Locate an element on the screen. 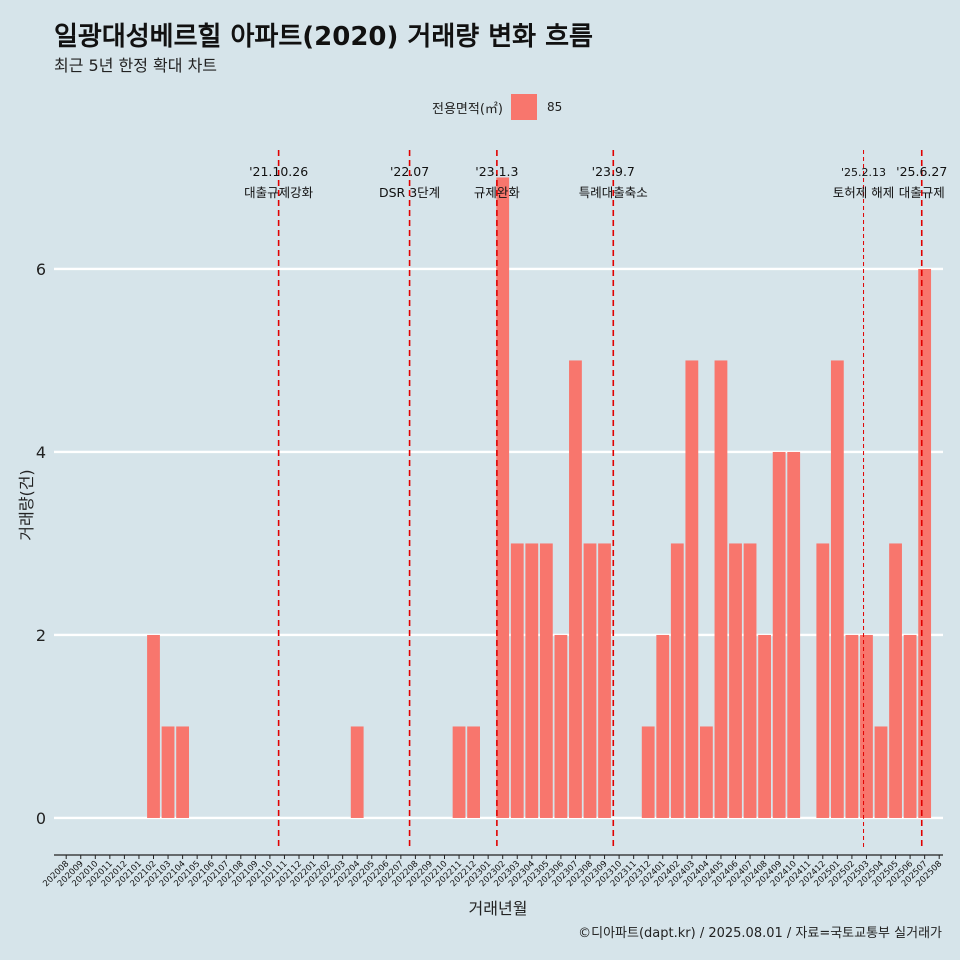 This screenshot has width=960, height=960. y-axis-label: 거래량(건) is located at coordinates (26, 504).